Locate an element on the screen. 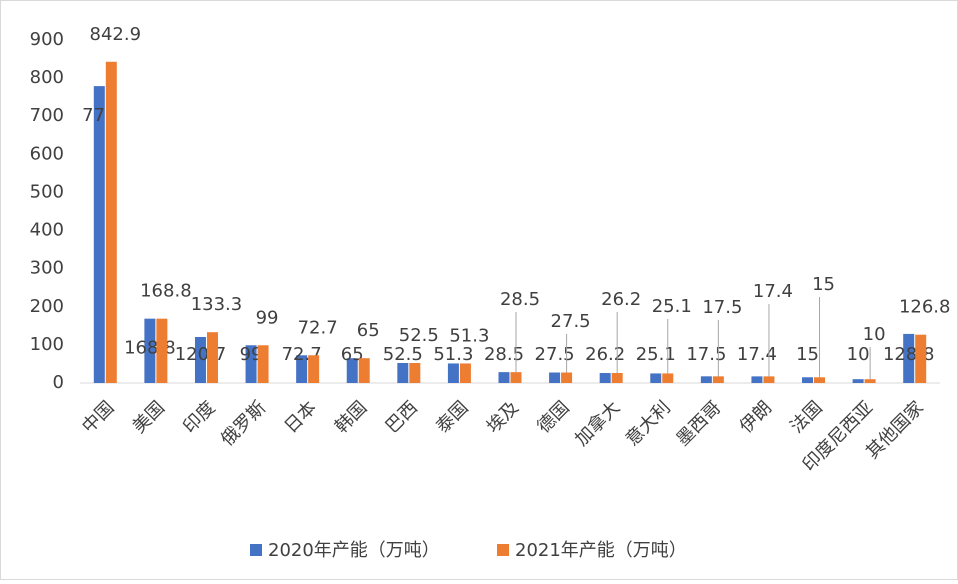 Image resolution: width=958 pixels, height=584 pixels. data-label: 842.9 is located at coordinates (116, 34).